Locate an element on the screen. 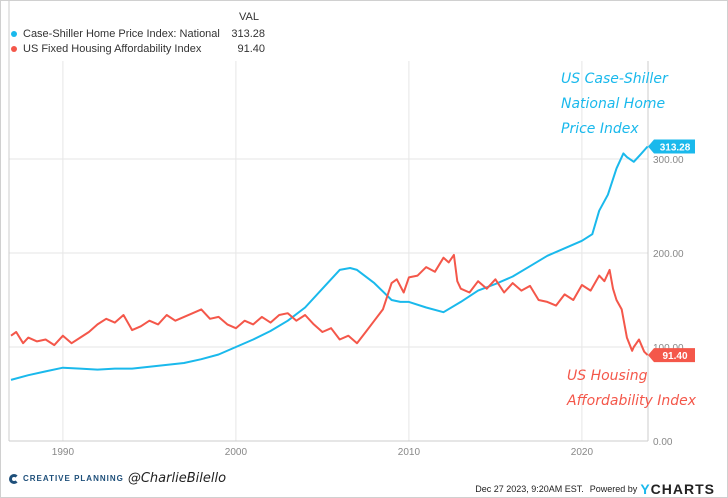 This screenshot has width=728, height=498. author-handle: @CharlieBilello is located at coordinates (177, 478).